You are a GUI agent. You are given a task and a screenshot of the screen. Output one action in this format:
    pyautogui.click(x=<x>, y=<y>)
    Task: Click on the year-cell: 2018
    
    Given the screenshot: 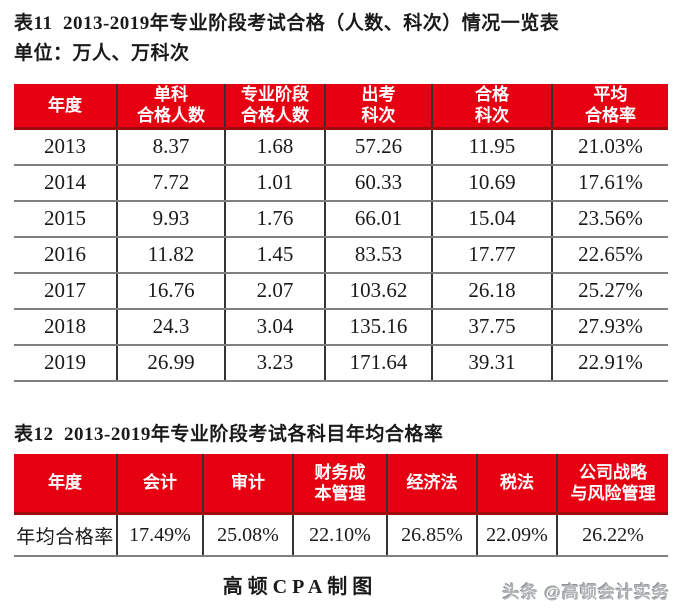 What is the action you would take?
    pyautogui.click(x=66, y=327)
    